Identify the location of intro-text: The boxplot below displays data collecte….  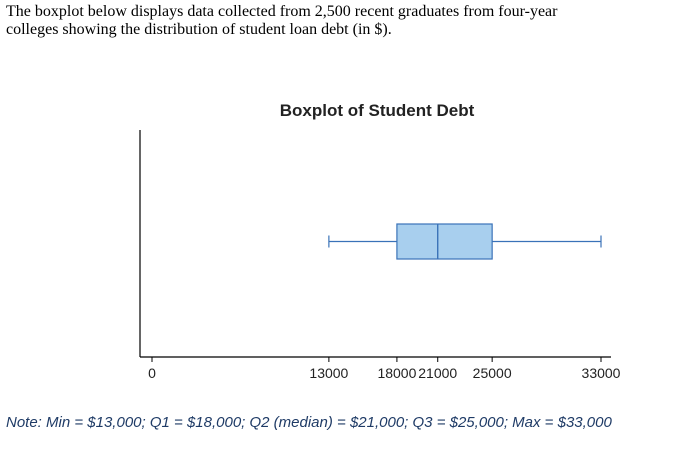
(346, 21).